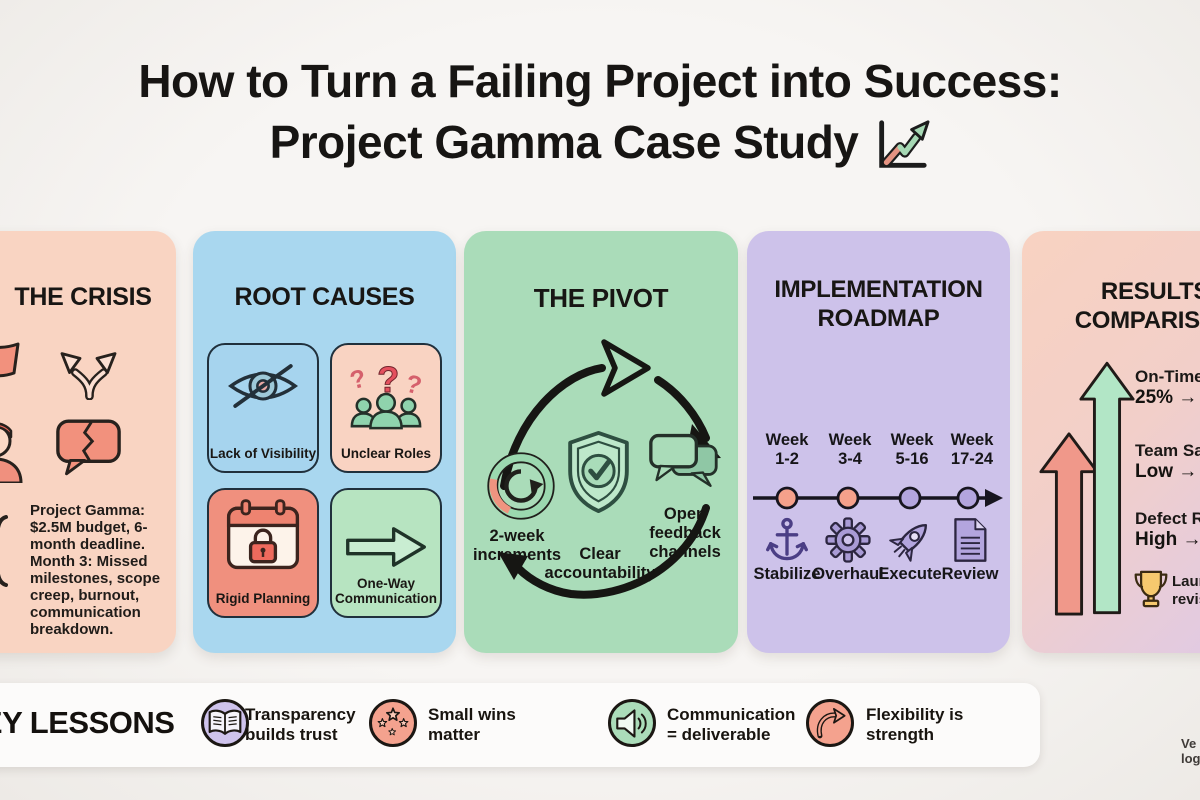  Describe the element at coordinates (324, 442) in the screenshot. I see `card-root-causes: ROOT CAUSES Lack of Visibility ? ? ?` at that location.